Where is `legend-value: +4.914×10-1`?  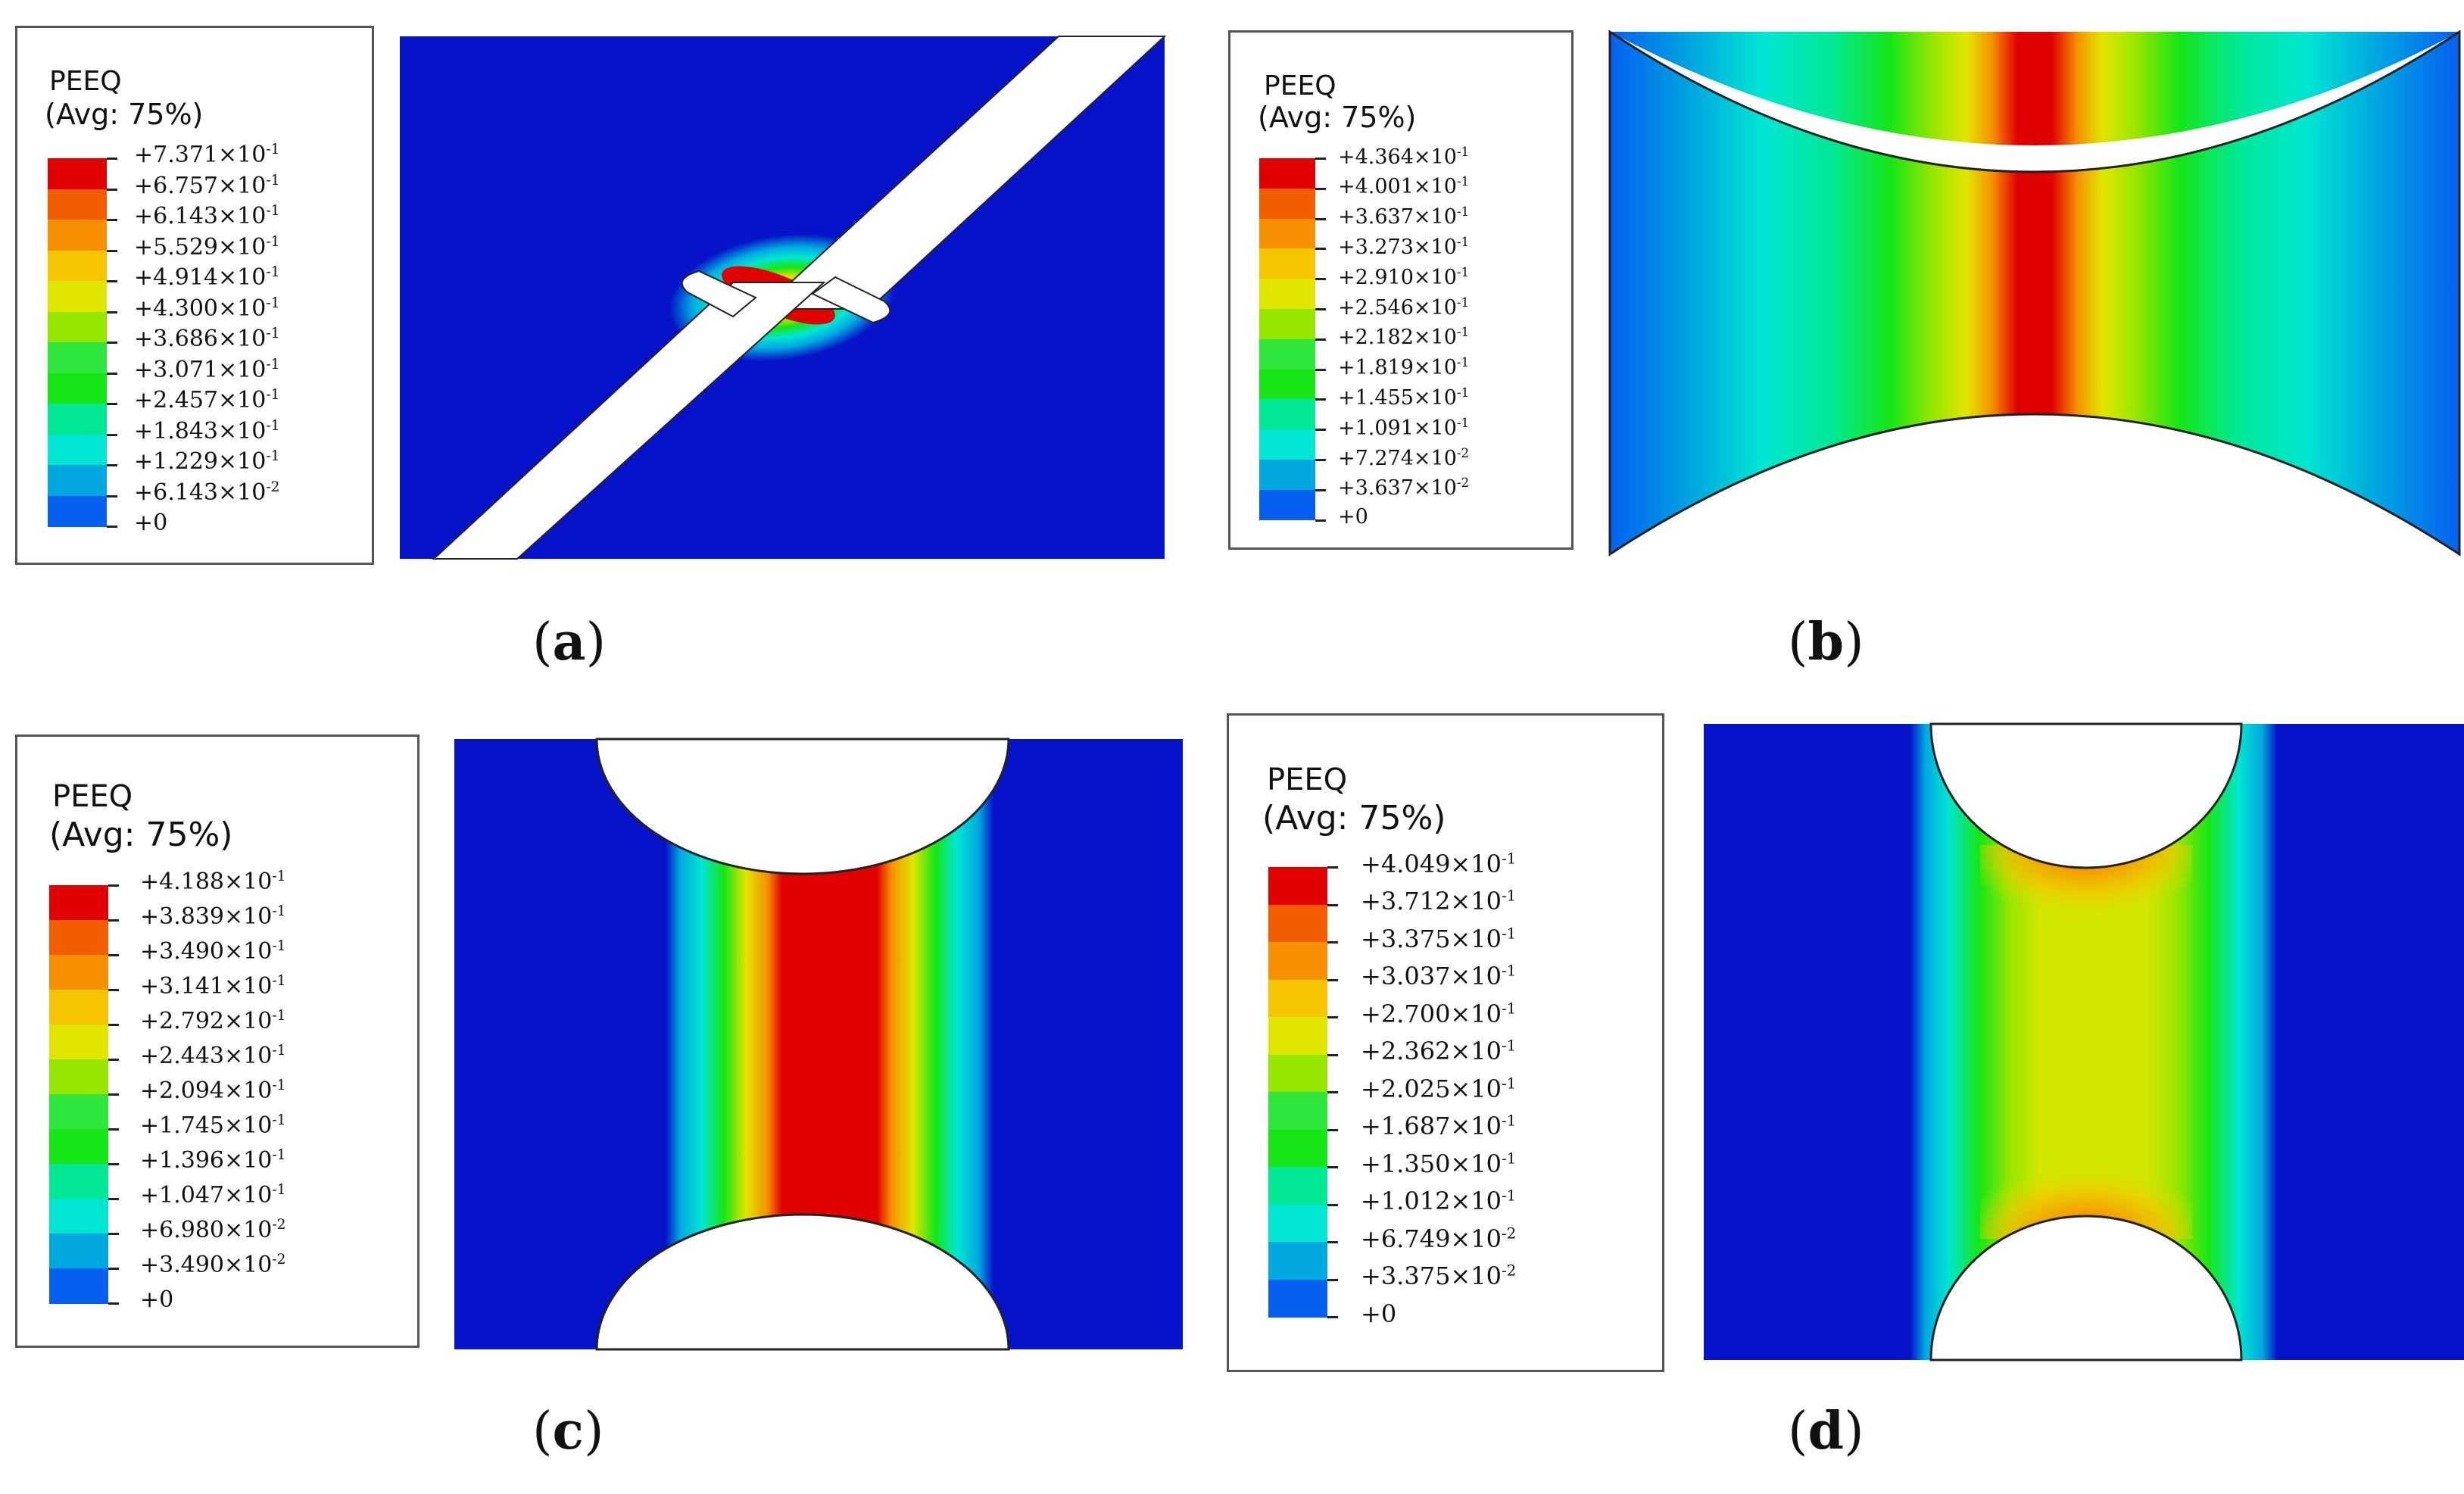 legend-value: +4.914×10-1 is located at coordinates (207, 278).